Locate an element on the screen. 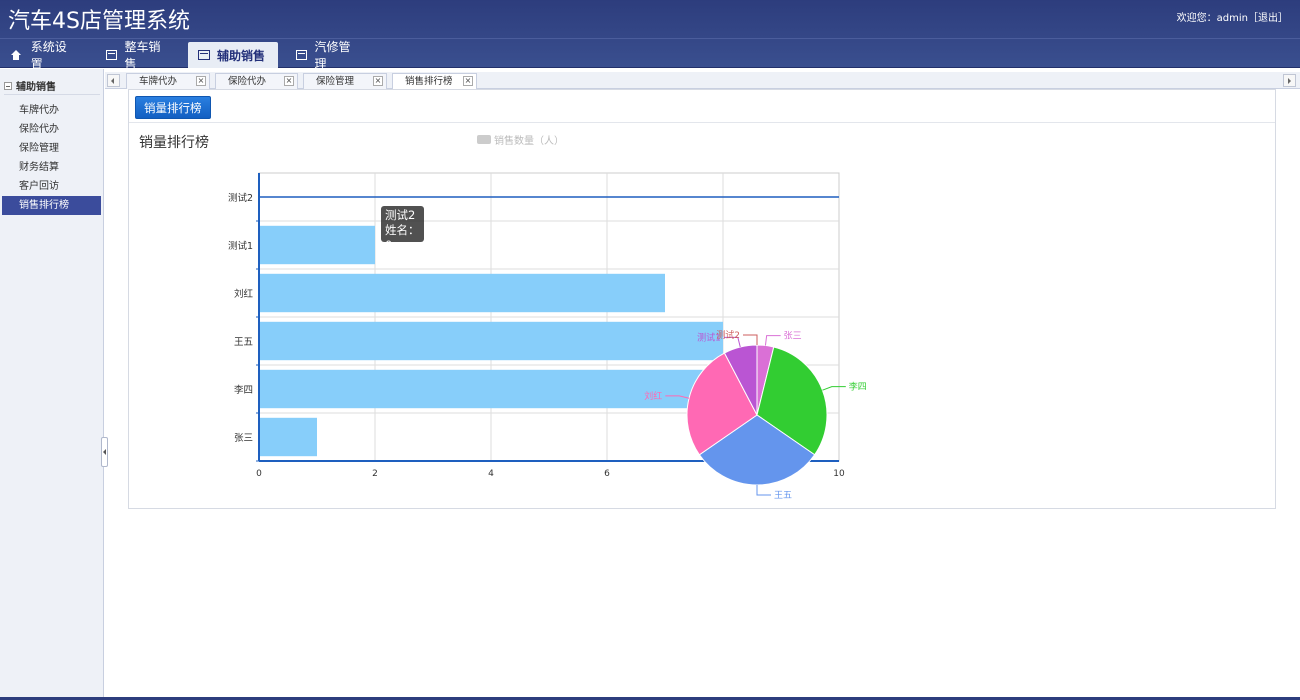  chart-tooltip: 测试2 姓名：0 is located at coordinates (402, 229).